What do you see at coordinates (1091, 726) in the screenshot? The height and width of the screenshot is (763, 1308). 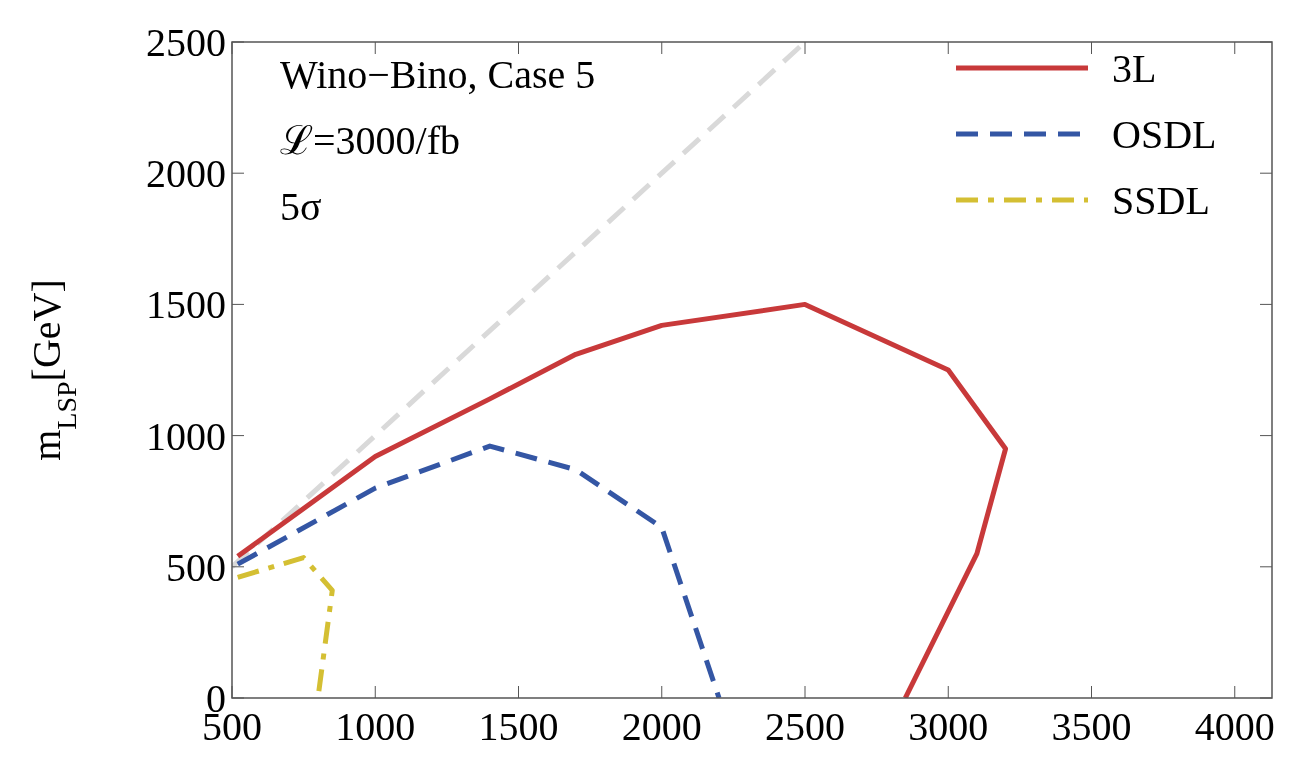 I see `x-tick-label: 3500` at bounding box center [1091, 726].